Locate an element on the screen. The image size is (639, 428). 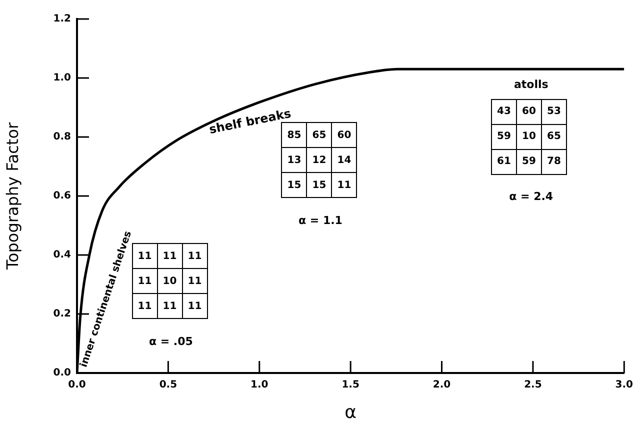
y-axis-title: Topography Factor is located at coordinates (12, 196).